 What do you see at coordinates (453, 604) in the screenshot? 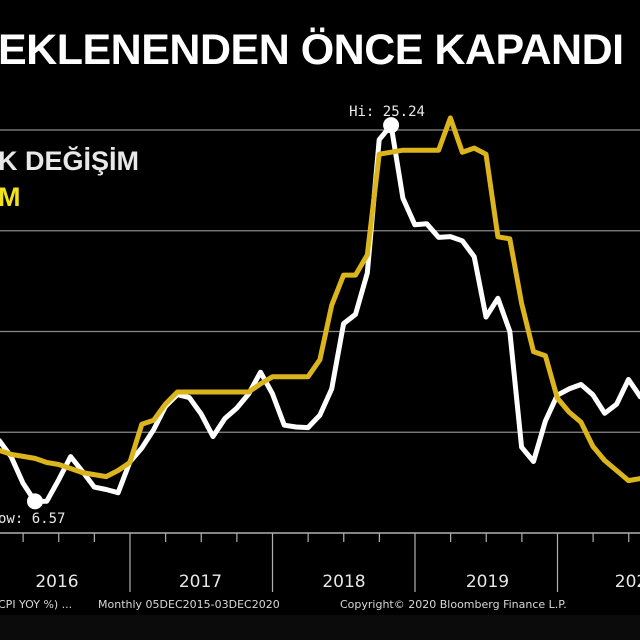
I see `footer-copyright: Copyright© 2020 Bloomberg Finance L.P.` at bounding box center [453, 604].